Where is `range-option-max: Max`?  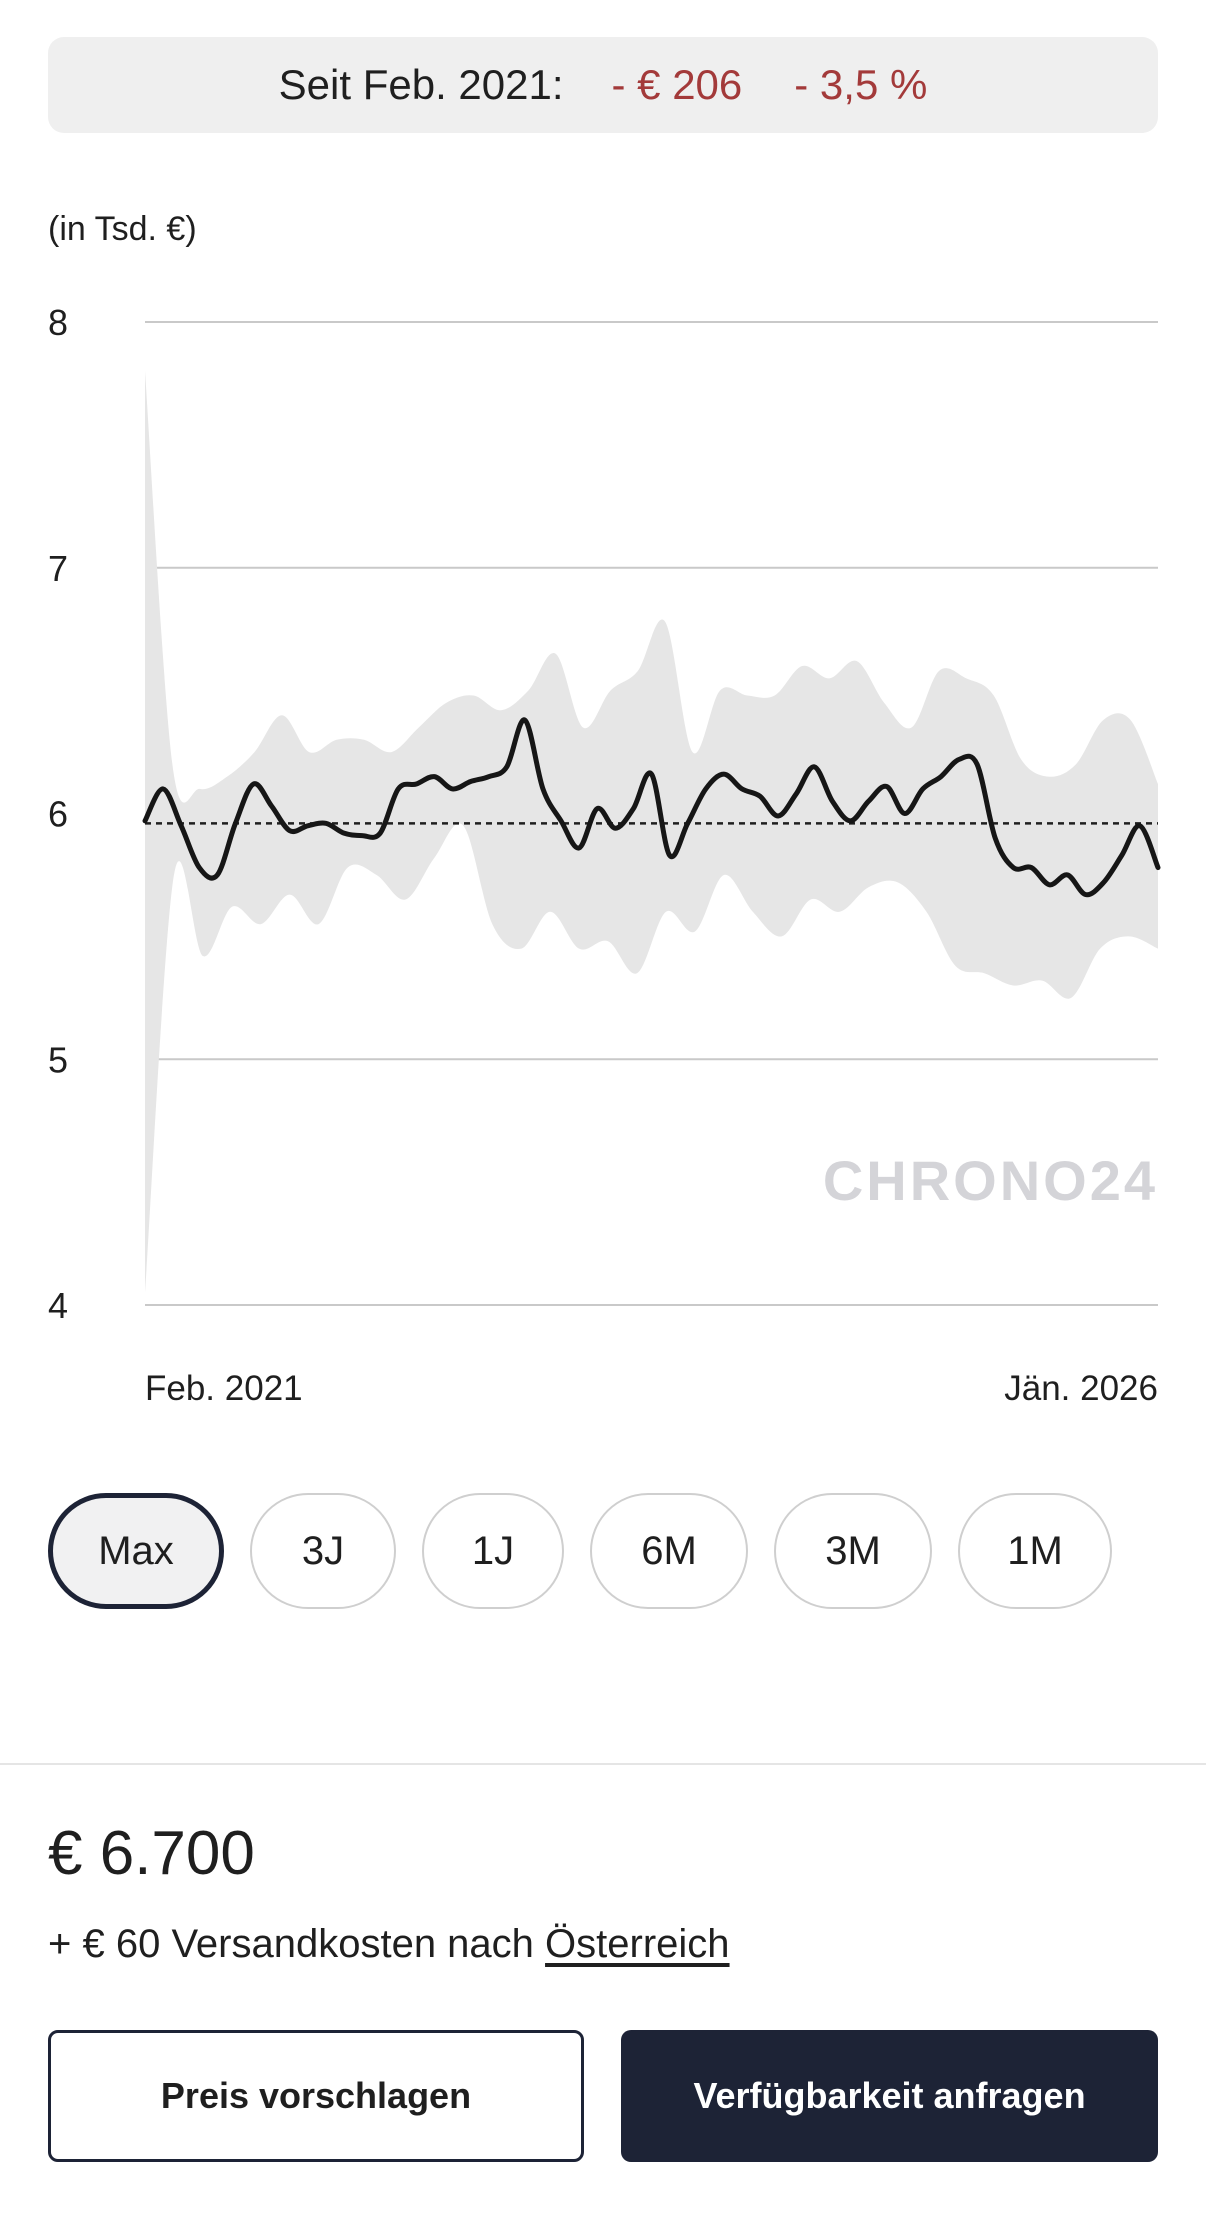
range-option-max: Max is located at coordinates (136, 1551).